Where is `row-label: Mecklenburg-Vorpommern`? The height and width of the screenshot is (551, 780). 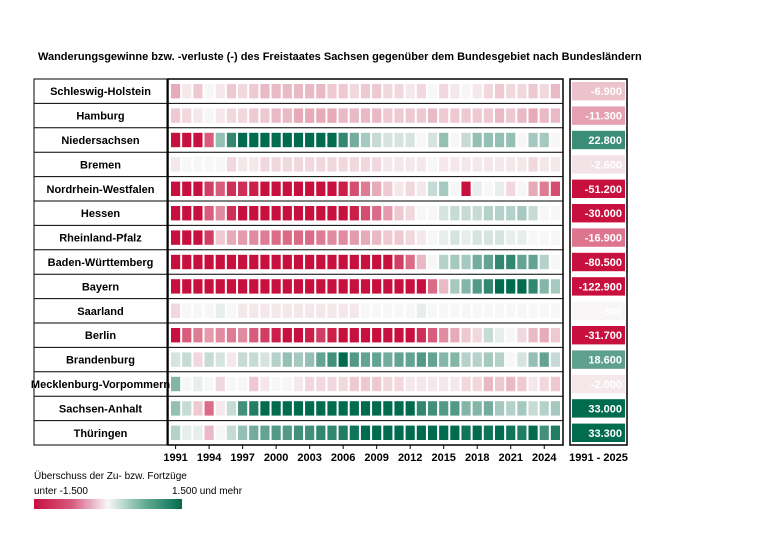 row-label: Mecklenburg-Vorpommern is located at coordinates (100, 385).